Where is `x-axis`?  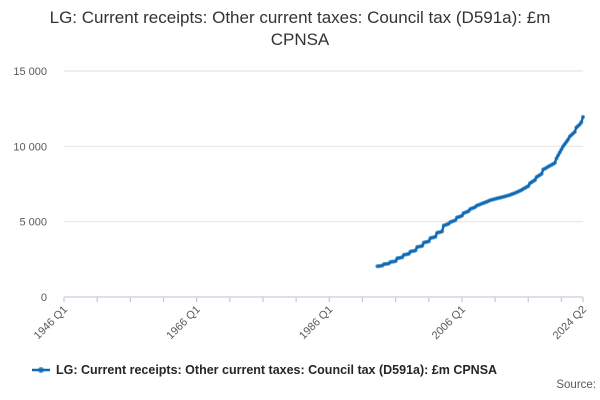
x-axis is located at coordinates (323, 299).